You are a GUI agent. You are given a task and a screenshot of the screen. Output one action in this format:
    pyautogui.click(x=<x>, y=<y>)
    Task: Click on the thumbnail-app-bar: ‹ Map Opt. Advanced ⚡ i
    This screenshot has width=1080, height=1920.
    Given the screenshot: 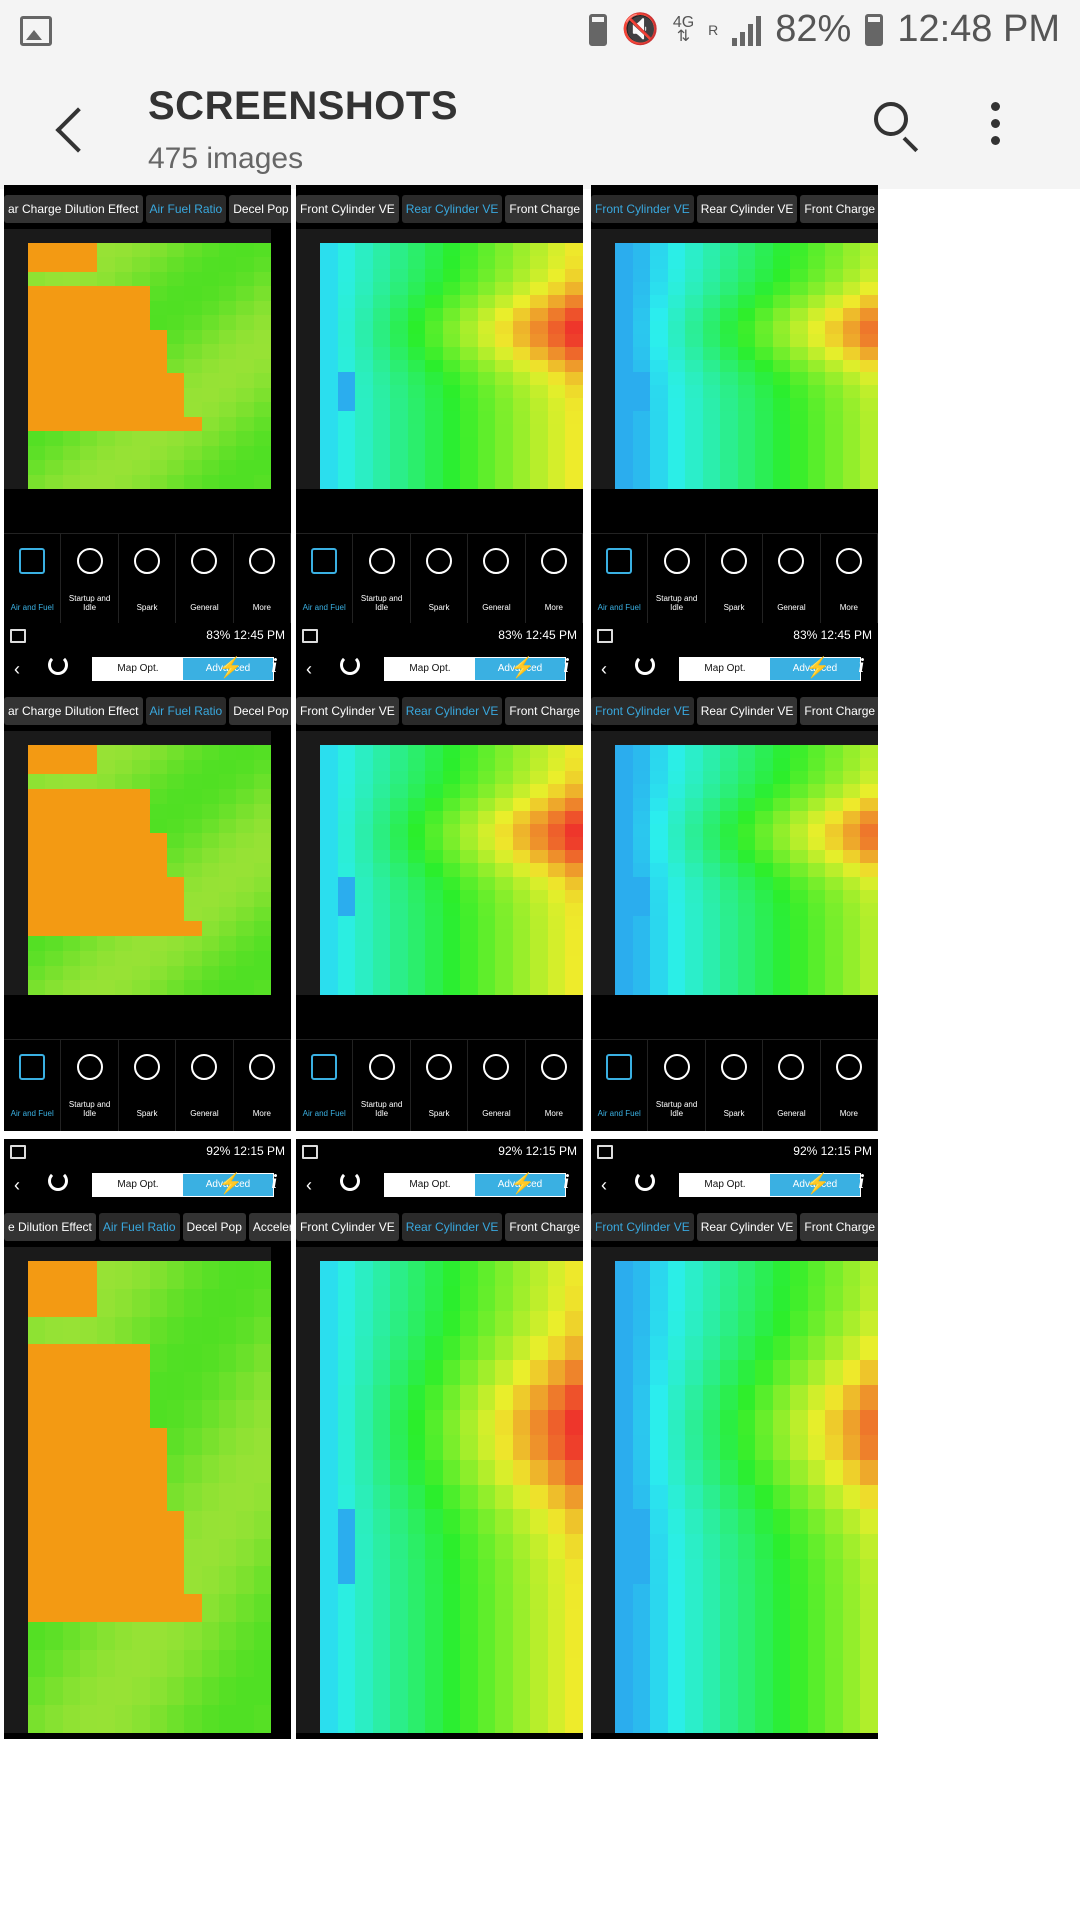 What is the action you would take?
    pyautogui.click(x=437, y=1184)
    